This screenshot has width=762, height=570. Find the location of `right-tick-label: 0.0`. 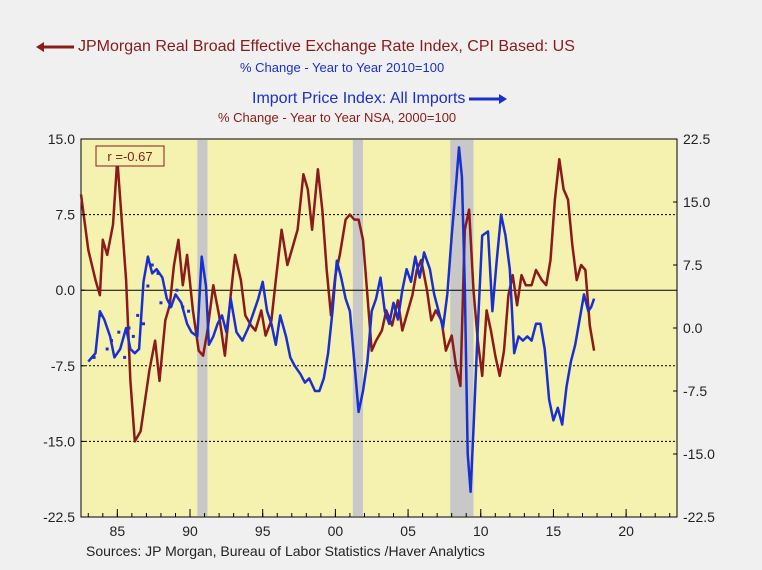

right-tick-label: 0.0 is located at coordinates (693, 328).